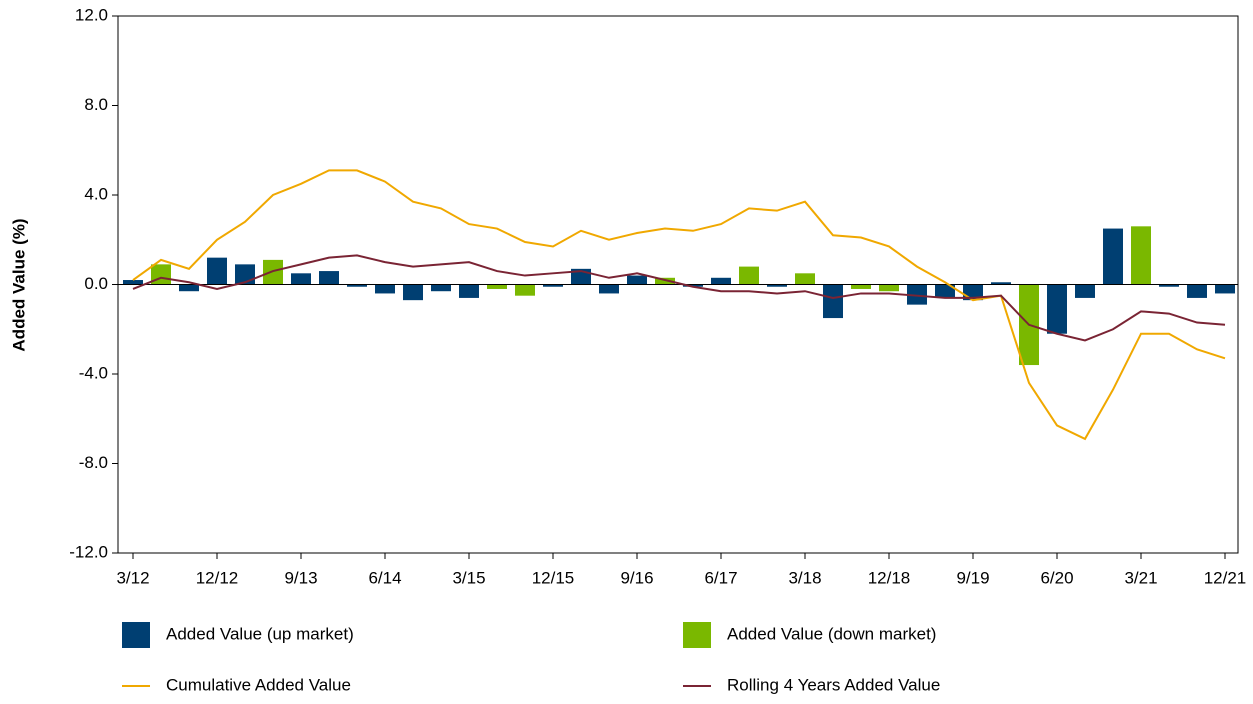 The height and width of the screenshot is (704, 1253). I want to click on x-tick-label: 3/18, so click(804, 577).